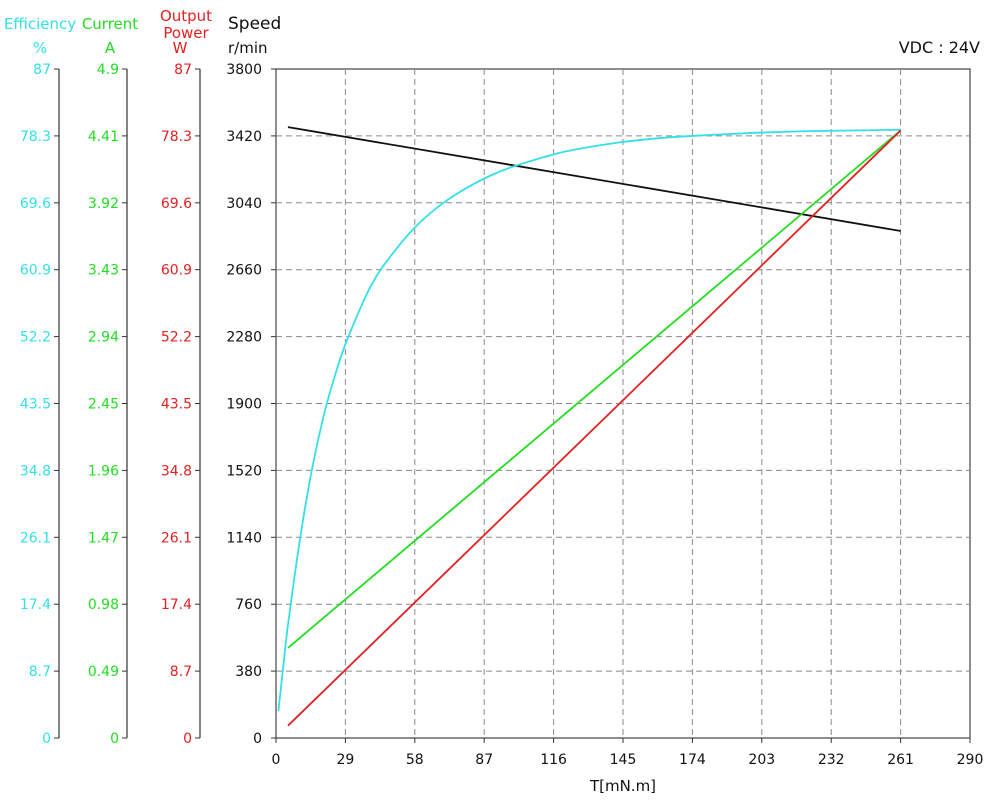  Describe the element at coordinates (186, 16) in the screenshot. I see `power-axis-title-line1: Output` at that location.